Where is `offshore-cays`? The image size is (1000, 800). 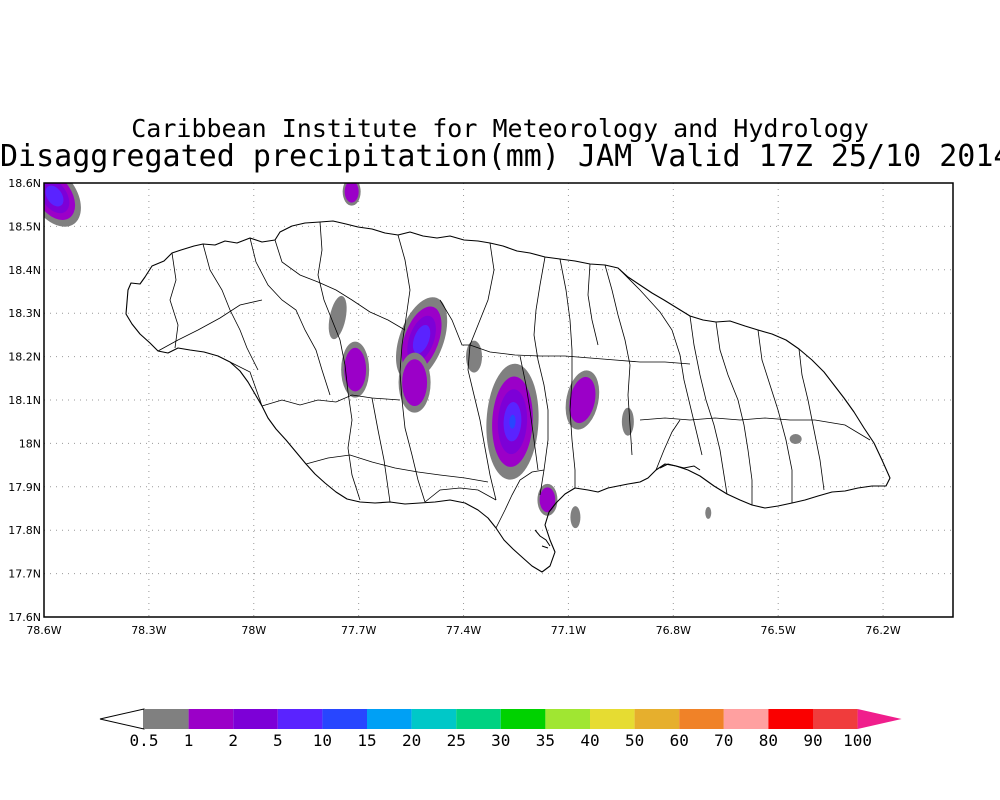 offshore-cays is located at coordinates (617, 506).